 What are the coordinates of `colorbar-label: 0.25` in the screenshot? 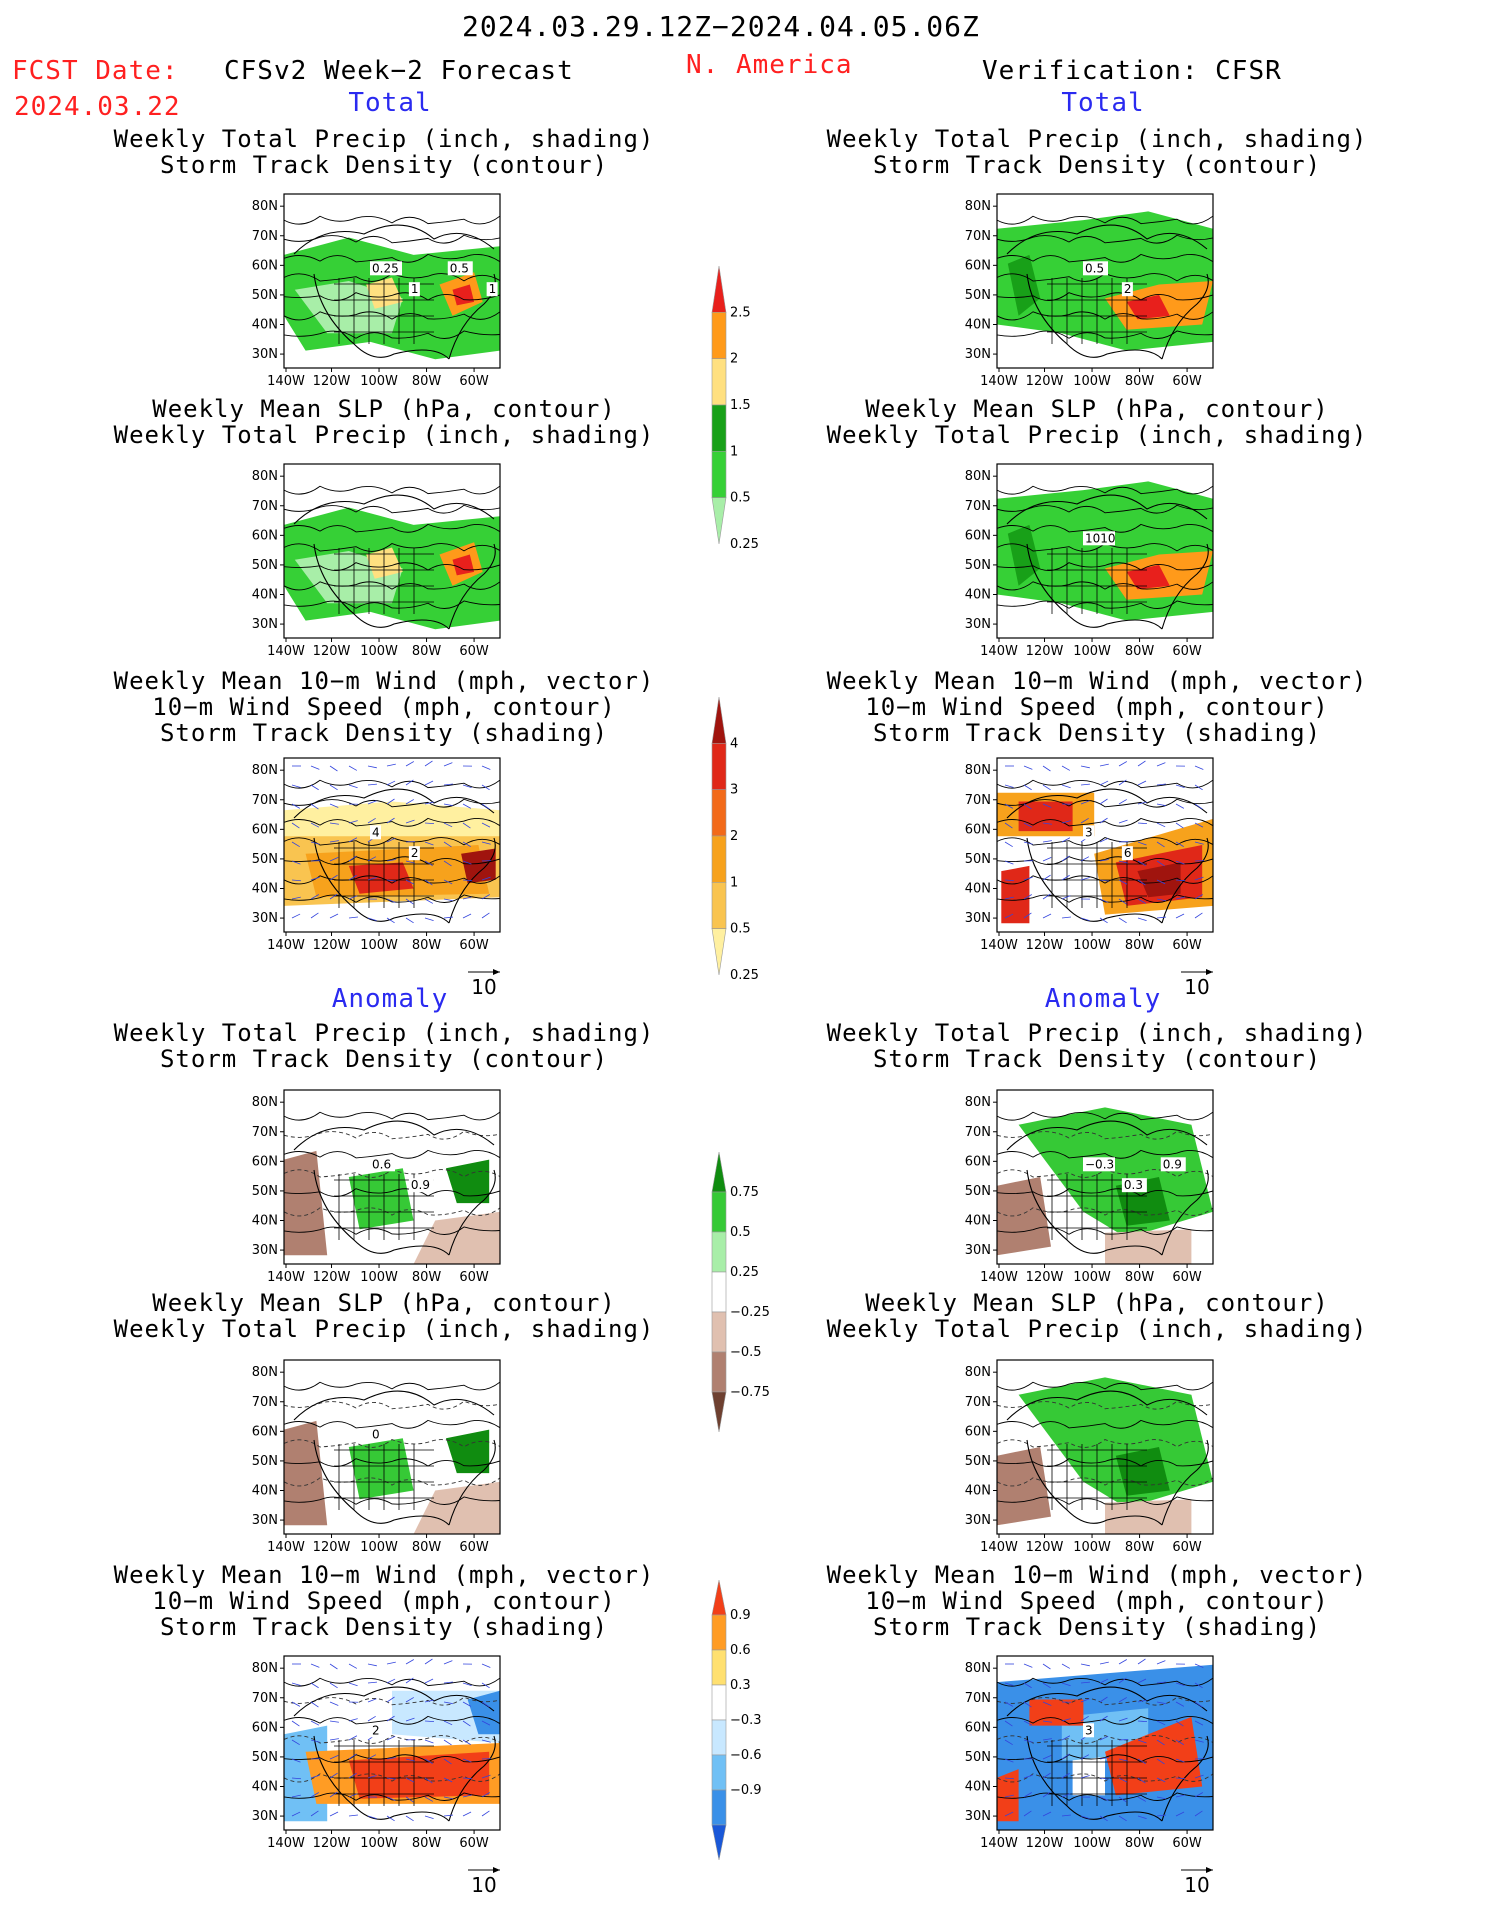 It's located at (744, 975).